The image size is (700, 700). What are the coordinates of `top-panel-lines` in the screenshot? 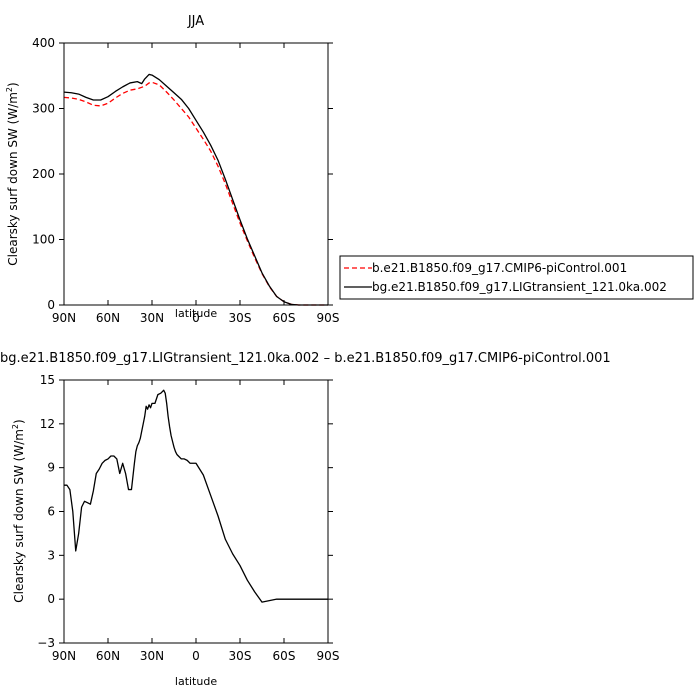 It's located at (195, 189).